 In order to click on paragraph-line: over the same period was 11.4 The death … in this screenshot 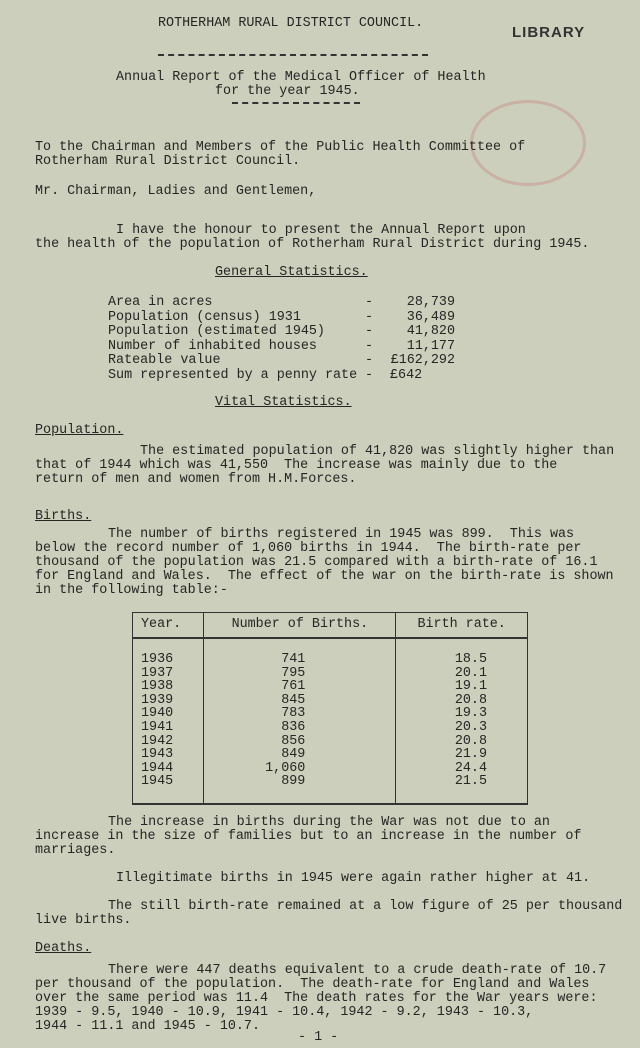, I will do `click(316, 998)`.